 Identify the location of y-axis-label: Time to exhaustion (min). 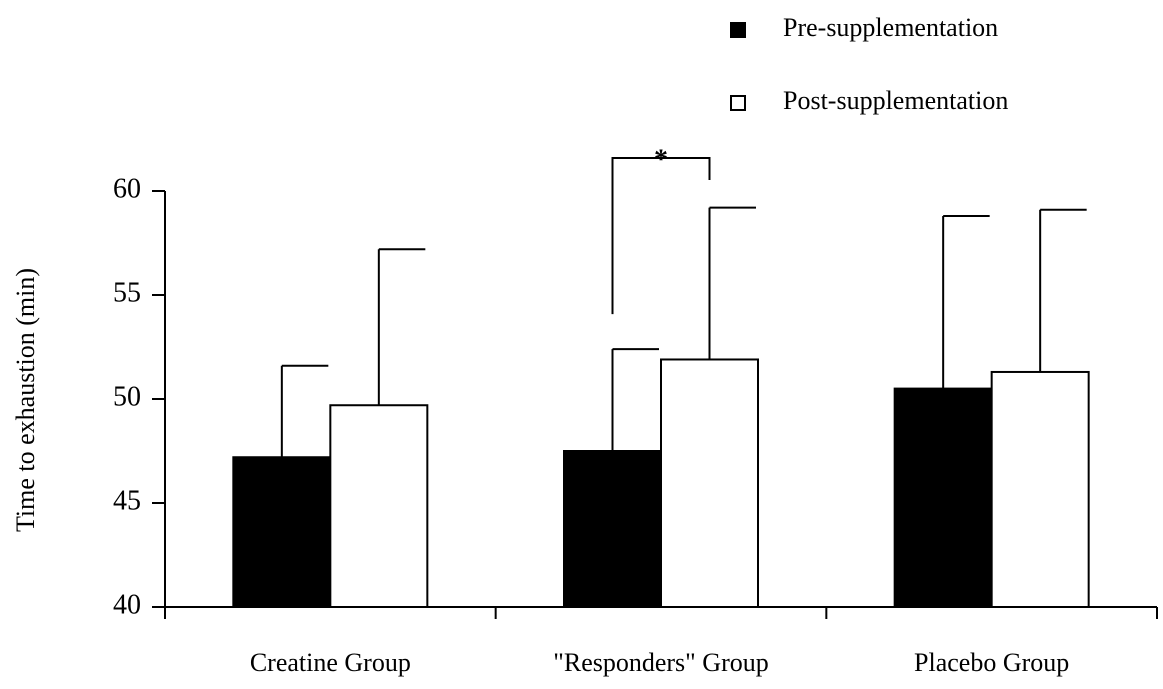
(25, 400).